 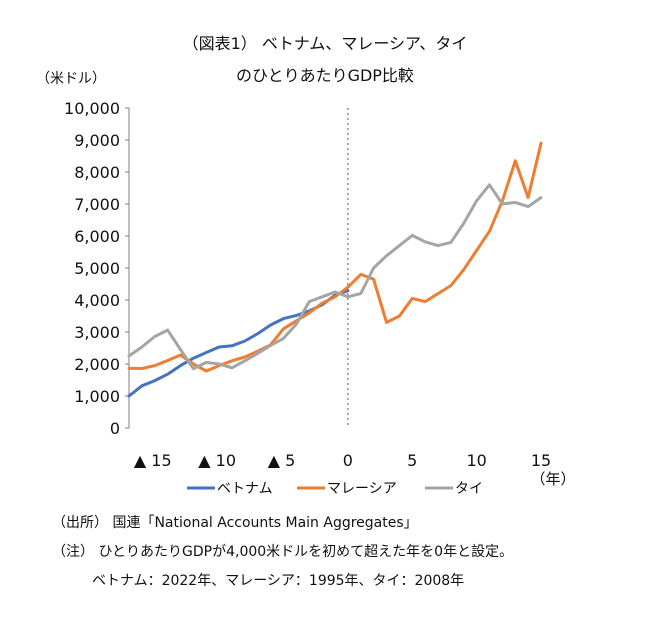 What do you see at coordinates (97, 364) in the screenshot?
I see `y-tick-label: 2,000` at bounding box center [97, 364].